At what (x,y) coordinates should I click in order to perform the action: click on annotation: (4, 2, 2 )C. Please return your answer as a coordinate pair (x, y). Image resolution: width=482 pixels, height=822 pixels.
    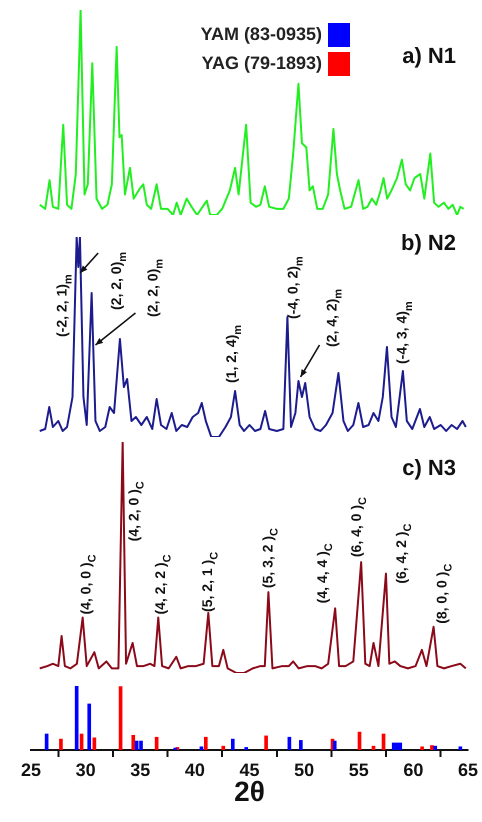
    Looking at the image, I should click on (163, 584).